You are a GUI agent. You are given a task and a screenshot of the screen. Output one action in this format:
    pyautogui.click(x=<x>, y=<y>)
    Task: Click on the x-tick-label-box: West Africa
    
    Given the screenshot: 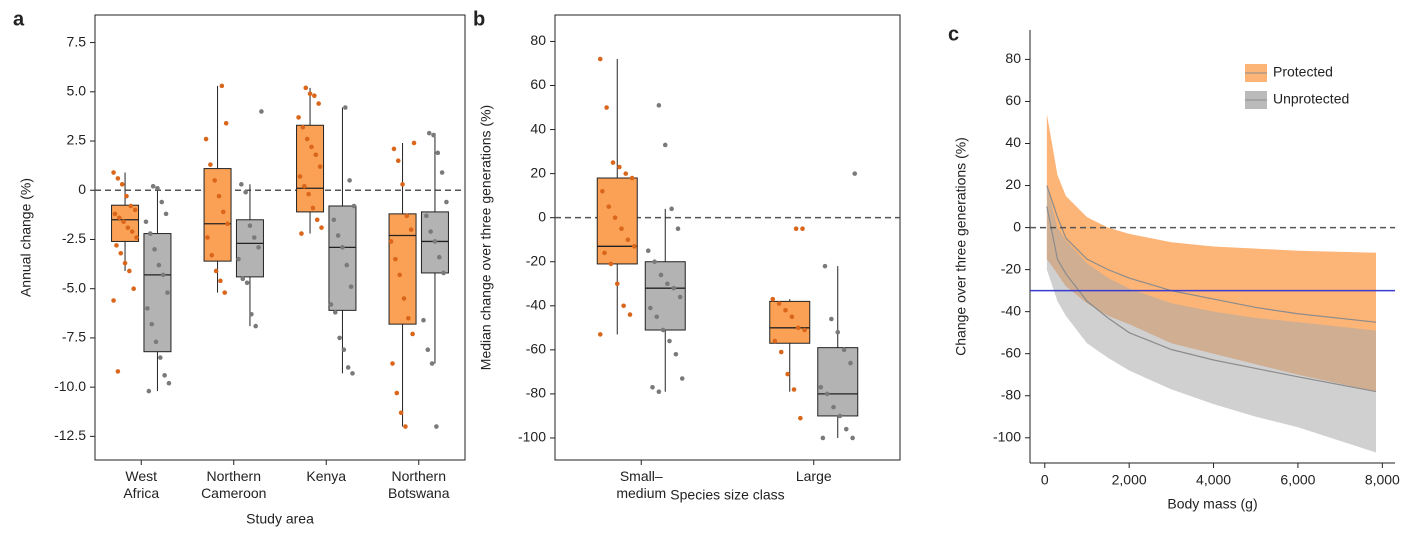 What is the action you would take?
    pyautogui.click(x=141, y=484)
    